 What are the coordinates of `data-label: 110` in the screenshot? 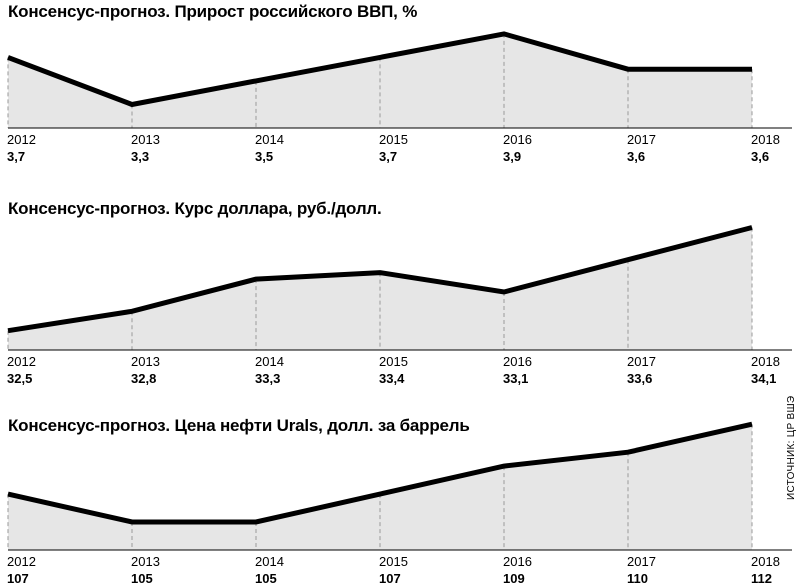 It's located at (637, 578).